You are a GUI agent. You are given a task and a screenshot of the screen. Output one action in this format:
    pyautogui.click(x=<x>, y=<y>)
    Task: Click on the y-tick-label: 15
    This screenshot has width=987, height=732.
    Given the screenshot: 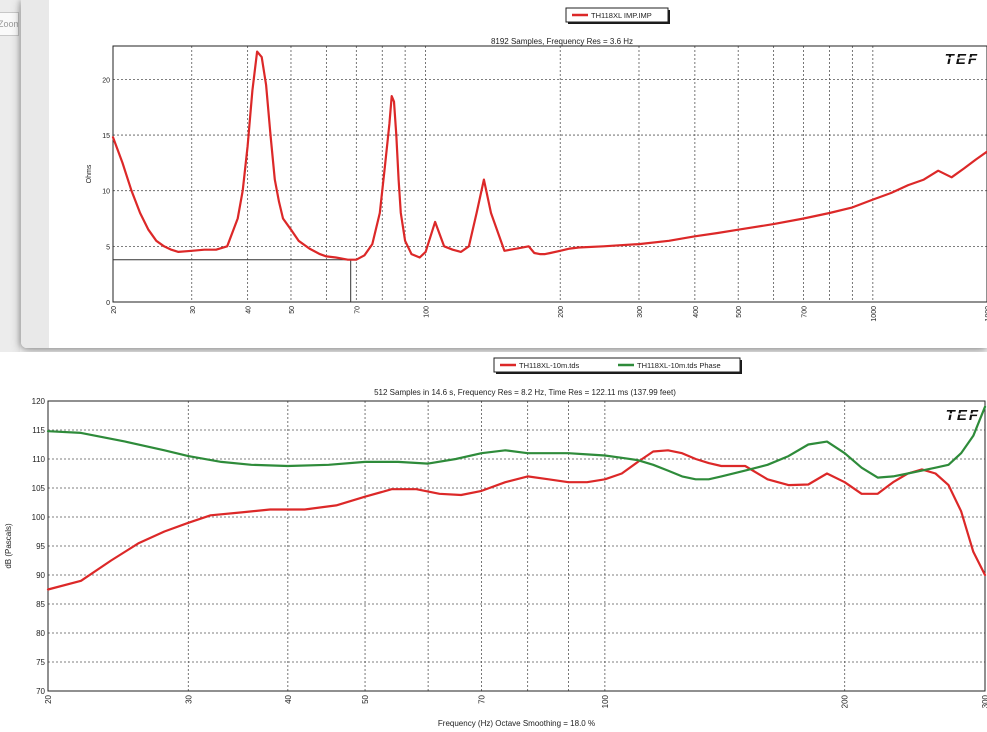 What is the action you would take?
    pyautogui.click(x=106, y=136)
    